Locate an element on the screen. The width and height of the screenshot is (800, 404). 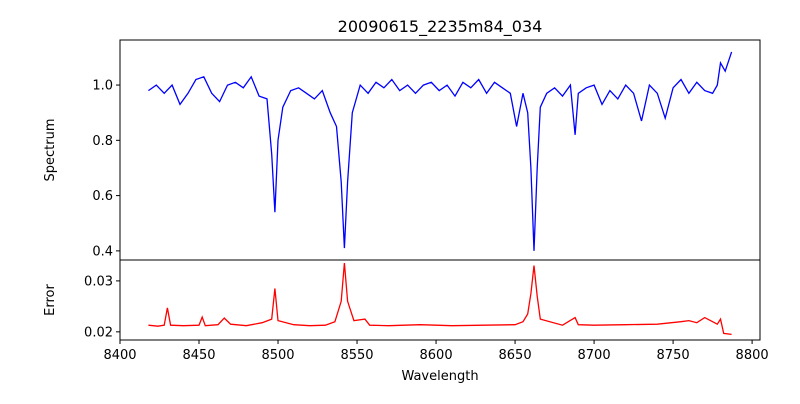
x-tick-label: 8650 is located at coordinates (515, 355).